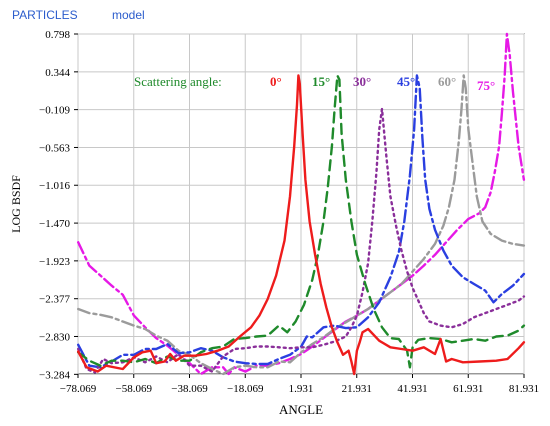 Image resolution: width=550 pixels, height=426 pixels. Describe the element at coordinates (54, 186) in the screenshot. I see `y-tick-label: −1.016` at that location.